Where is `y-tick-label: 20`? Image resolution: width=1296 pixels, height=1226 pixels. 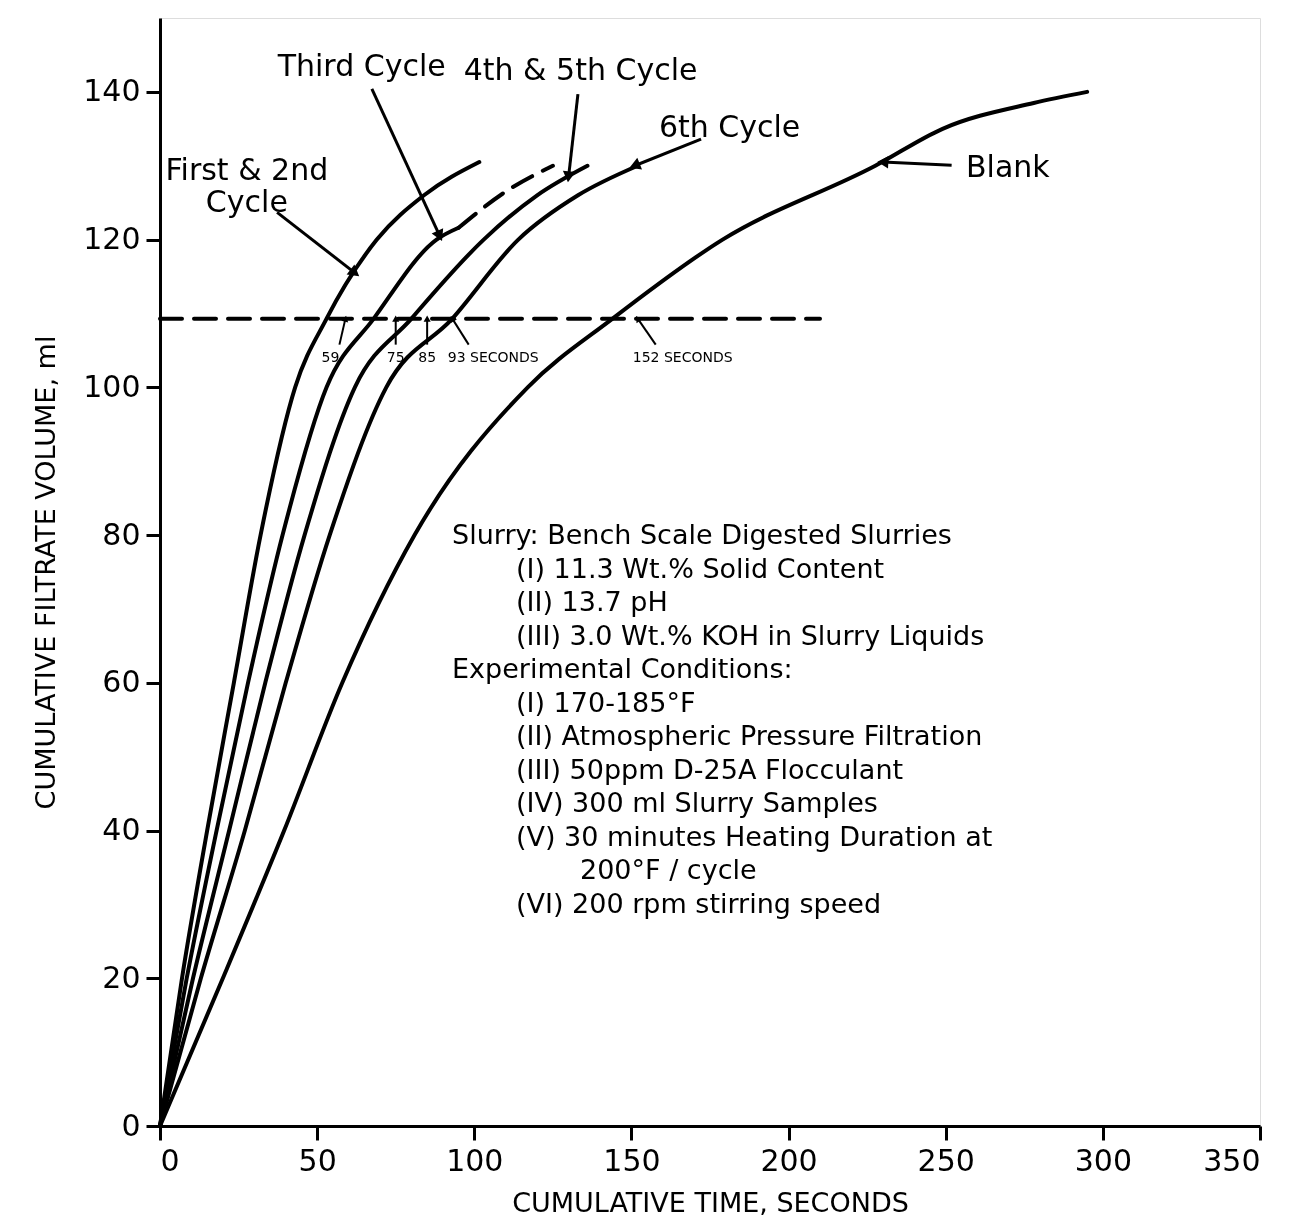 y-tick-label: 20 is located at coordinates (121, 977).